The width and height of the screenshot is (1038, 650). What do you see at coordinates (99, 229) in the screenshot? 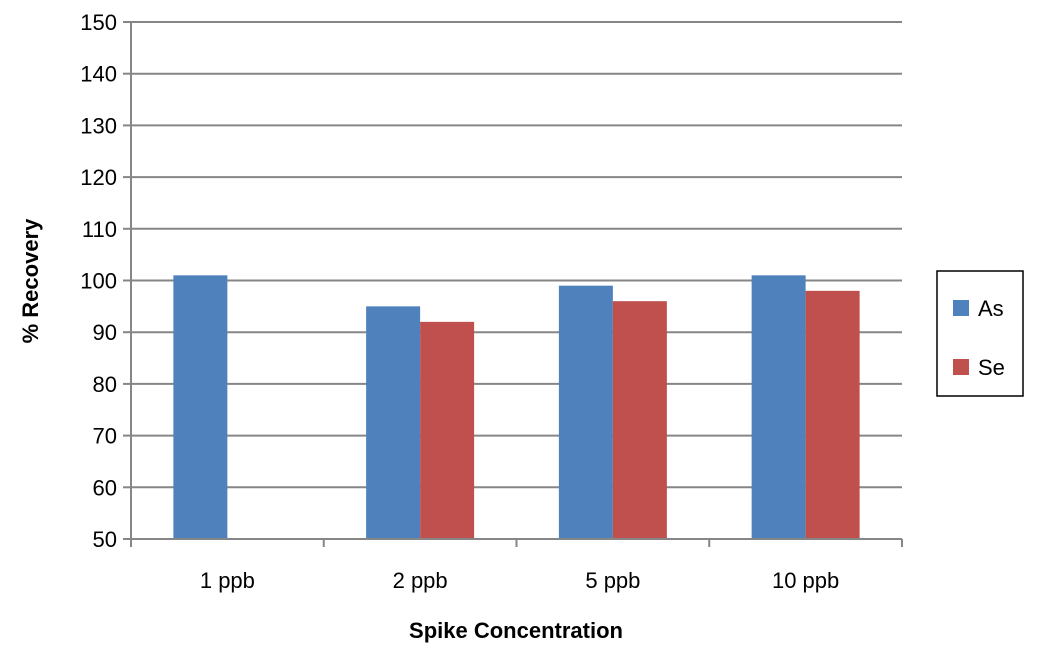
I see `y-tick-label: 110` at bounding box center [99, 229].